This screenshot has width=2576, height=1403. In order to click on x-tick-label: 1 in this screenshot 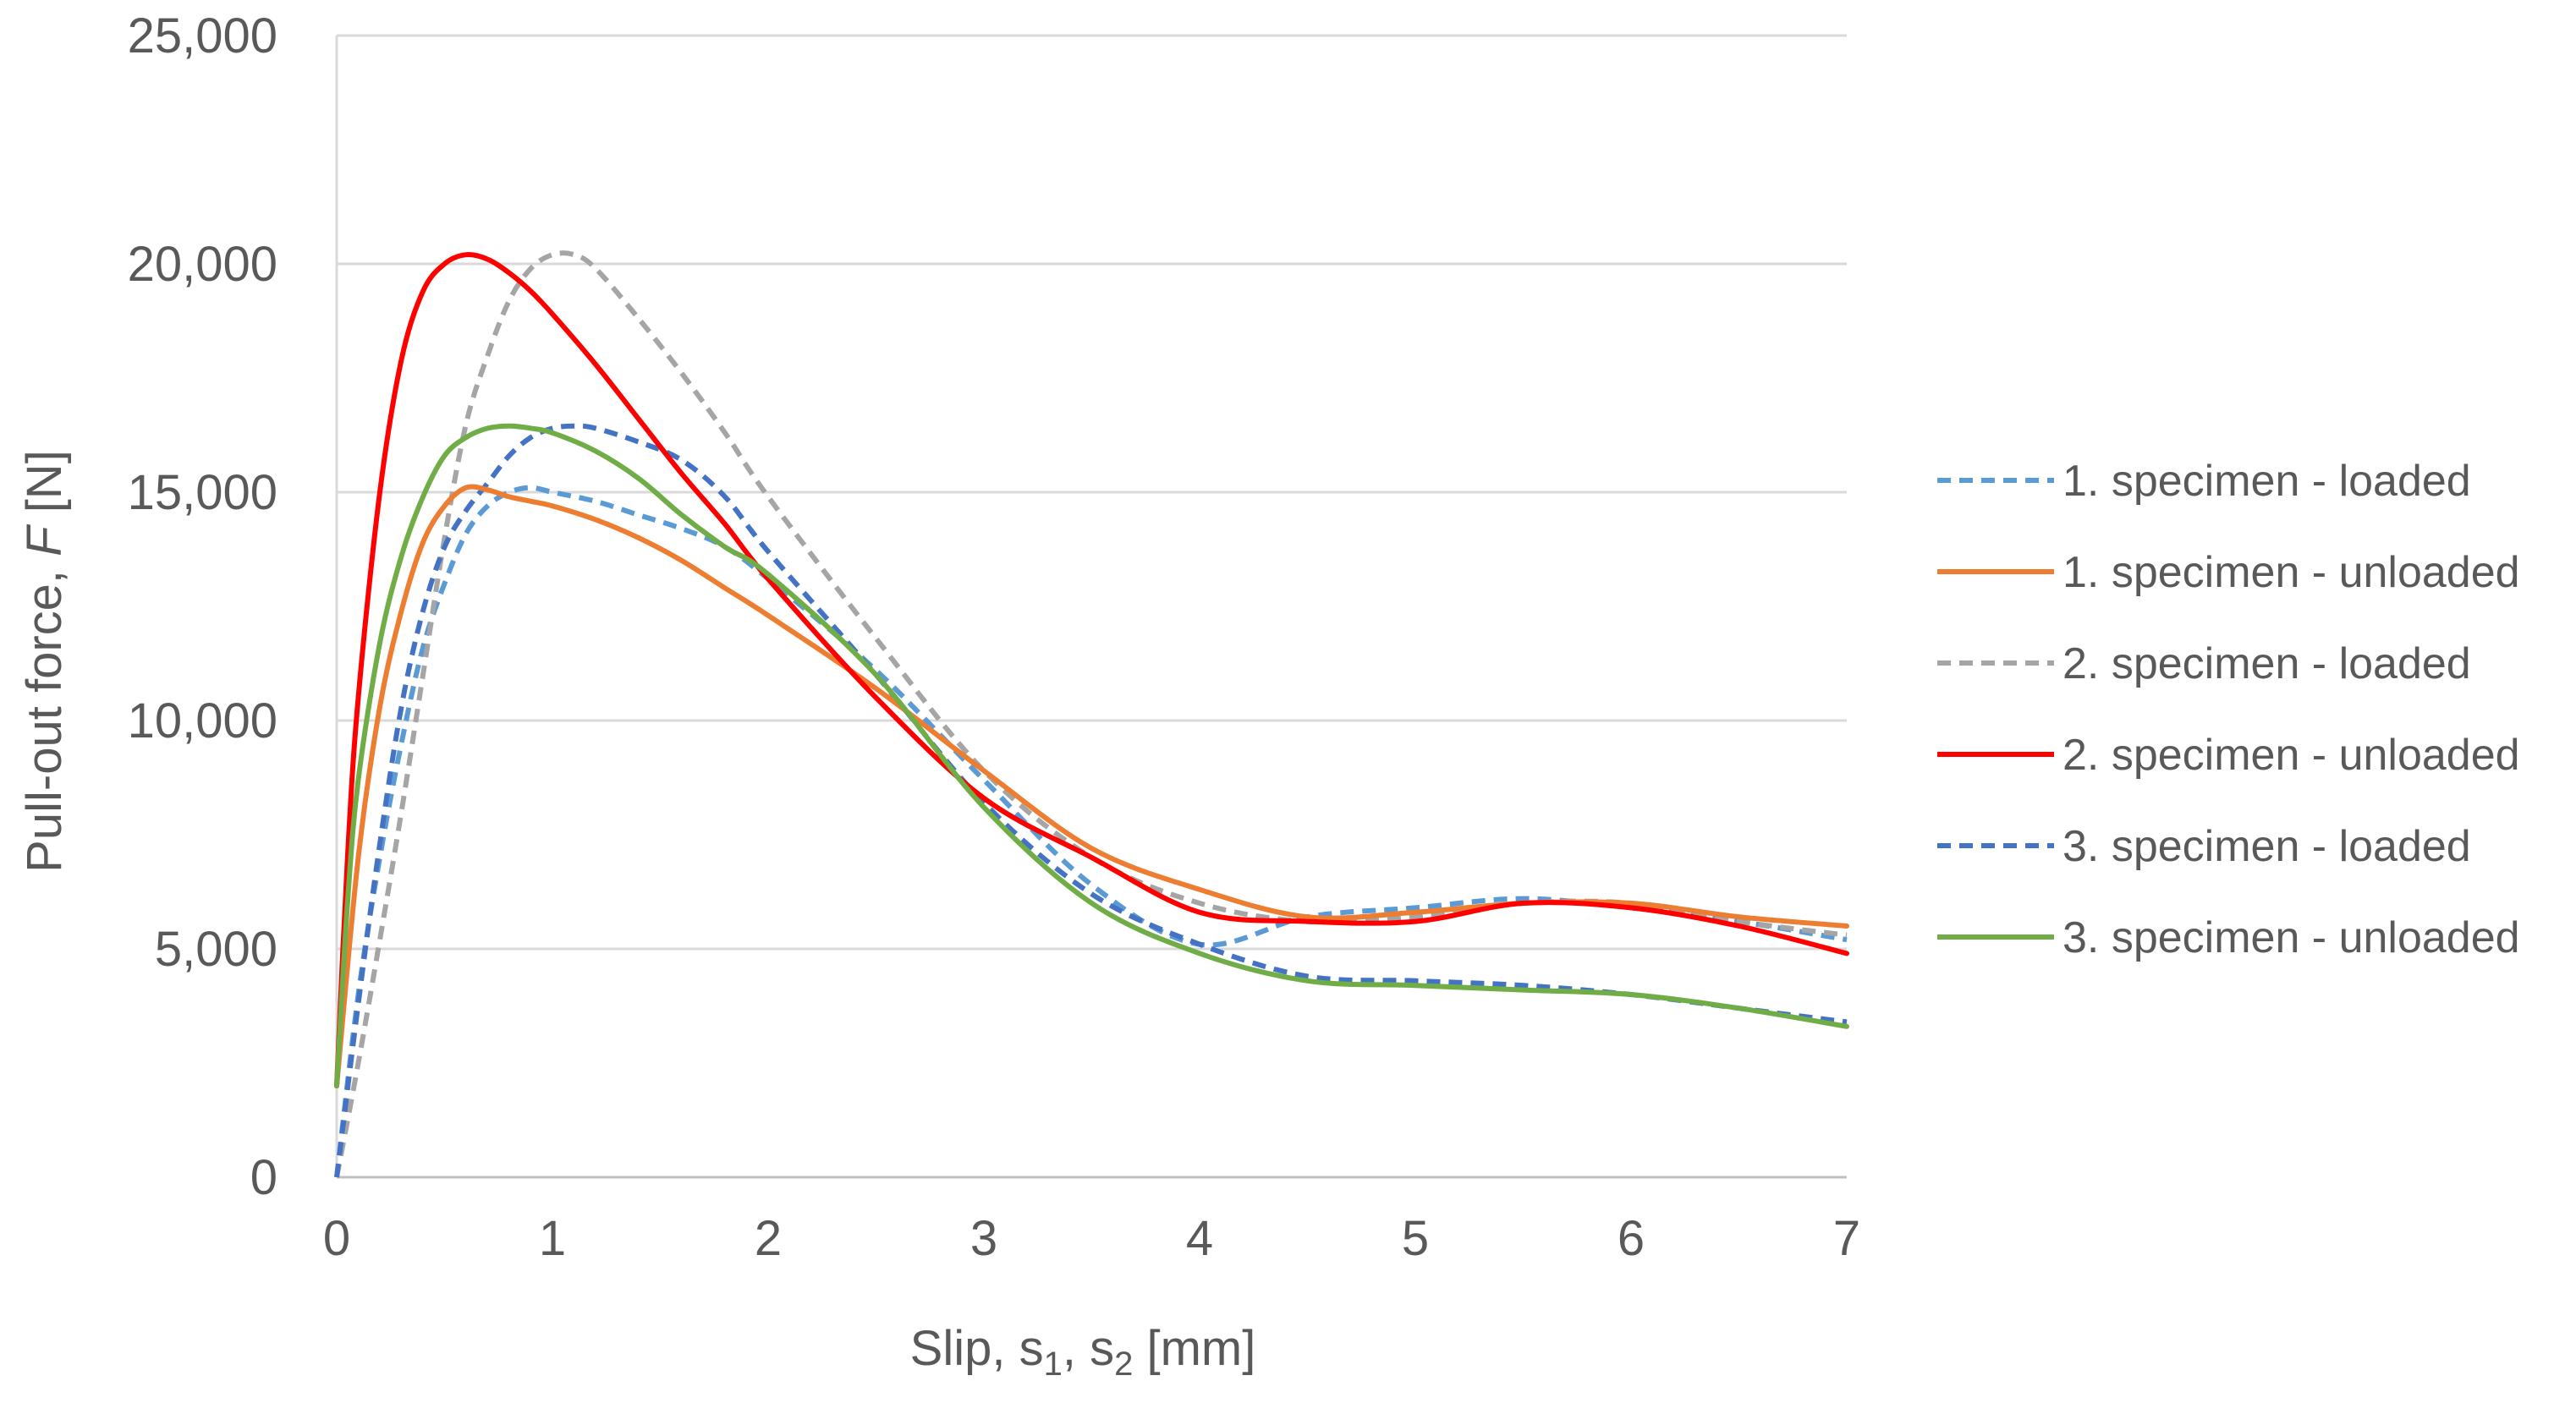, I will do `click(553, 1238)`.